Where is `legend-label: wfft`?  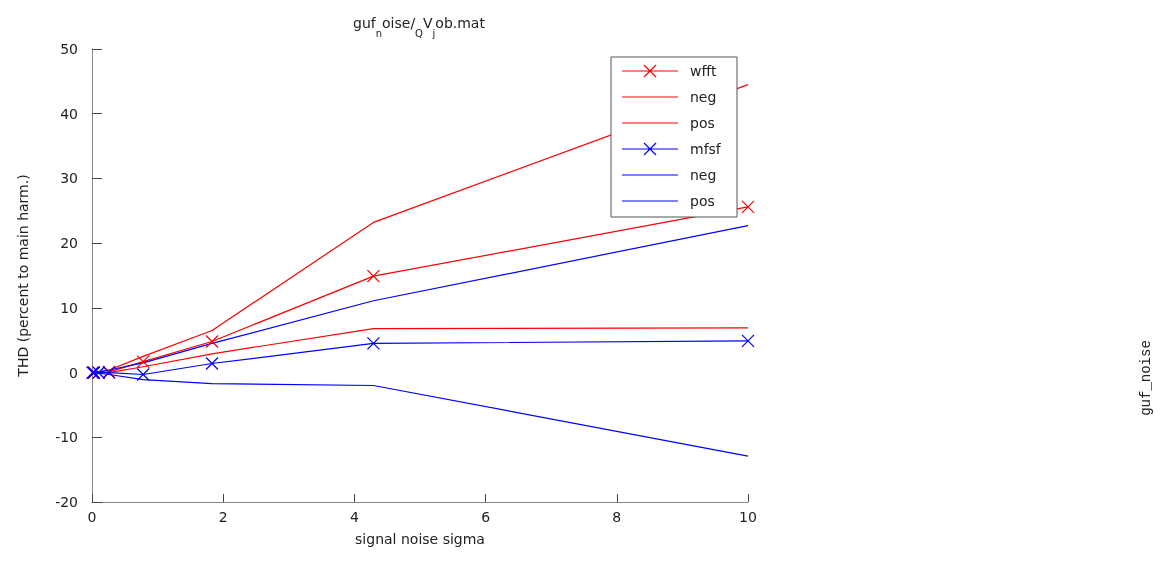
legend-label: wfft is located at coordinates (704, 71).